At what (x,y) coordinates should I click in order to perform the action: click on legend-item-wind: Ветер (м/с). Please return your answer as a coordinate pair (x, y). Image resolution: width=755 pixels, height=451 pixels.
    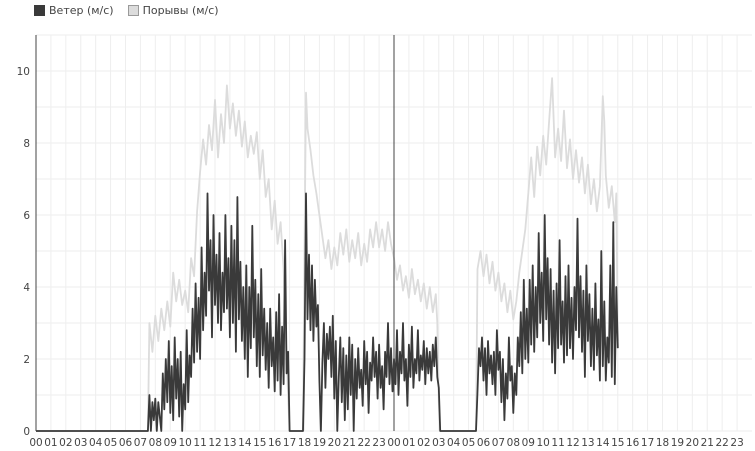
    Looking at the image, I should click on (74, 10).